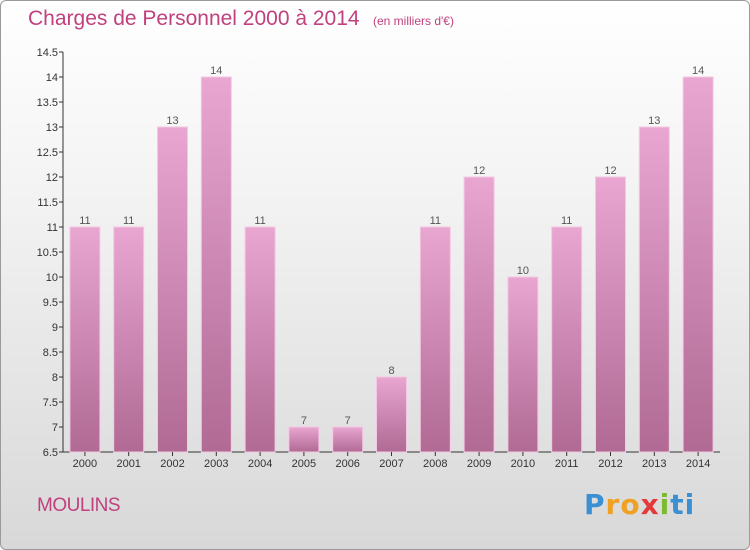 The image size is (750, 550). Describe the element at coordinates (260, 464) in the screenshot. I see `x-tick-label: 2004` at that location.